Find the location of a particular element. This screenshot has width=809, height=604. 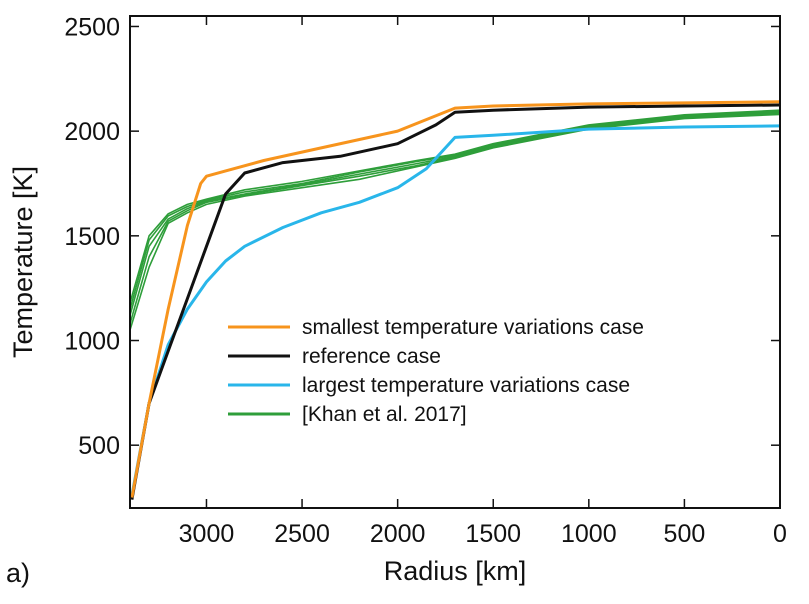

x-tick-label: 3000 is located at coordinates (207, 534).